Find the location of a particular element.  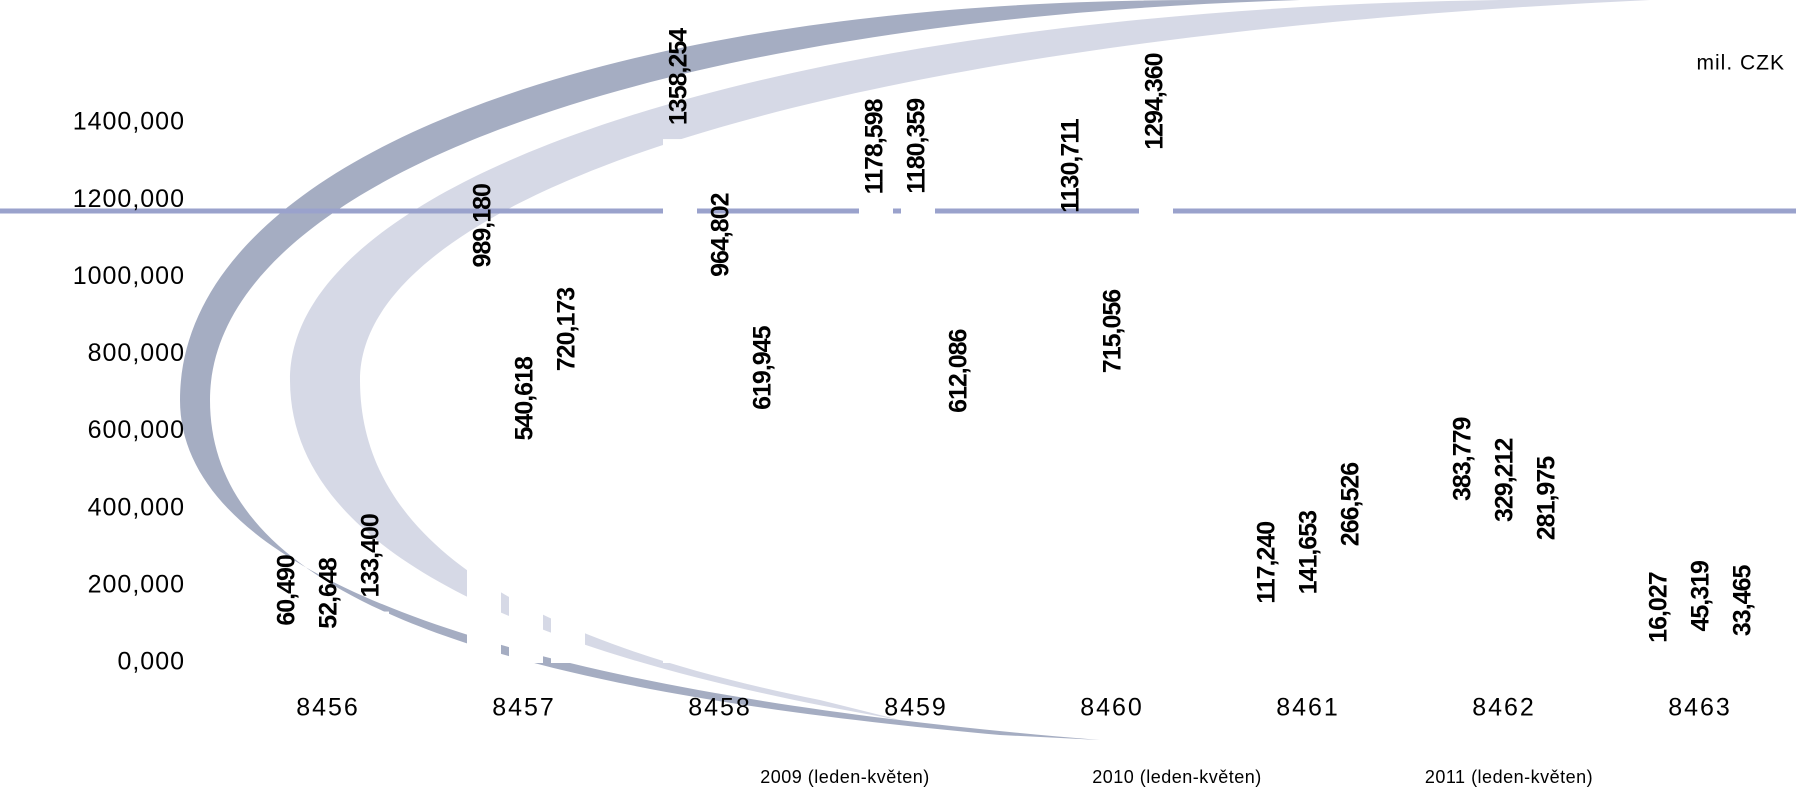

y-tick-label: 0,000 is located at coordinates (151, 662).